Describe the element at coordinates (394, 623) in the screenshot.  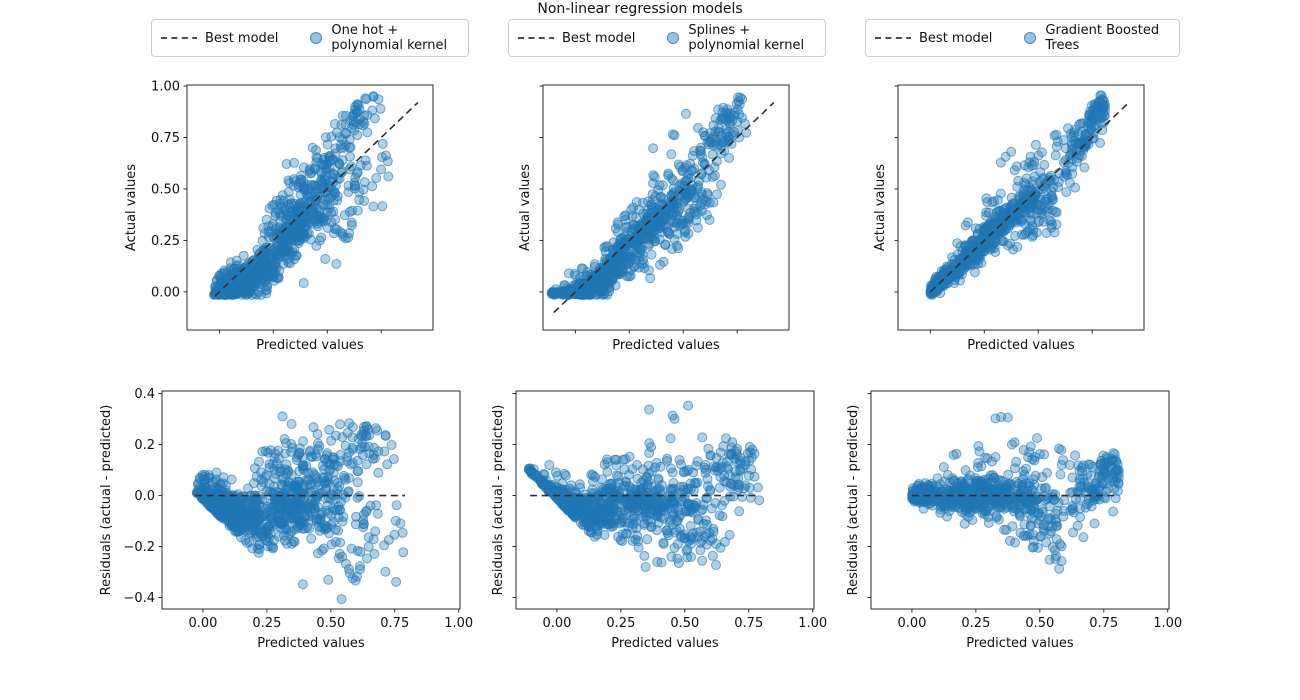
I see `x-tick-label: 0.75` at that location.